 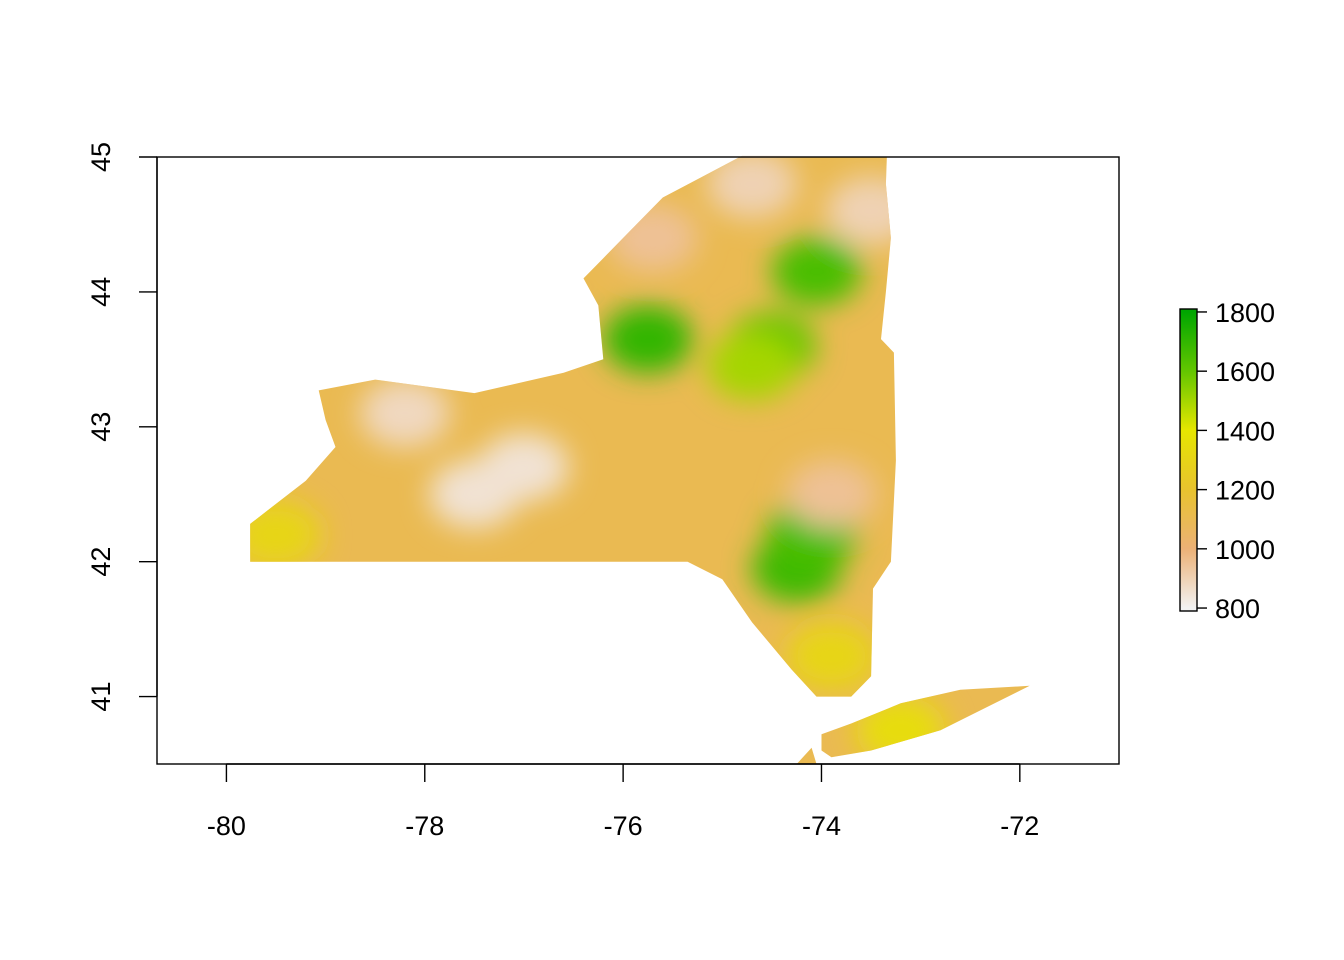 I want to click on legend-tick-label: 1800, so click(x=1245, y=313).